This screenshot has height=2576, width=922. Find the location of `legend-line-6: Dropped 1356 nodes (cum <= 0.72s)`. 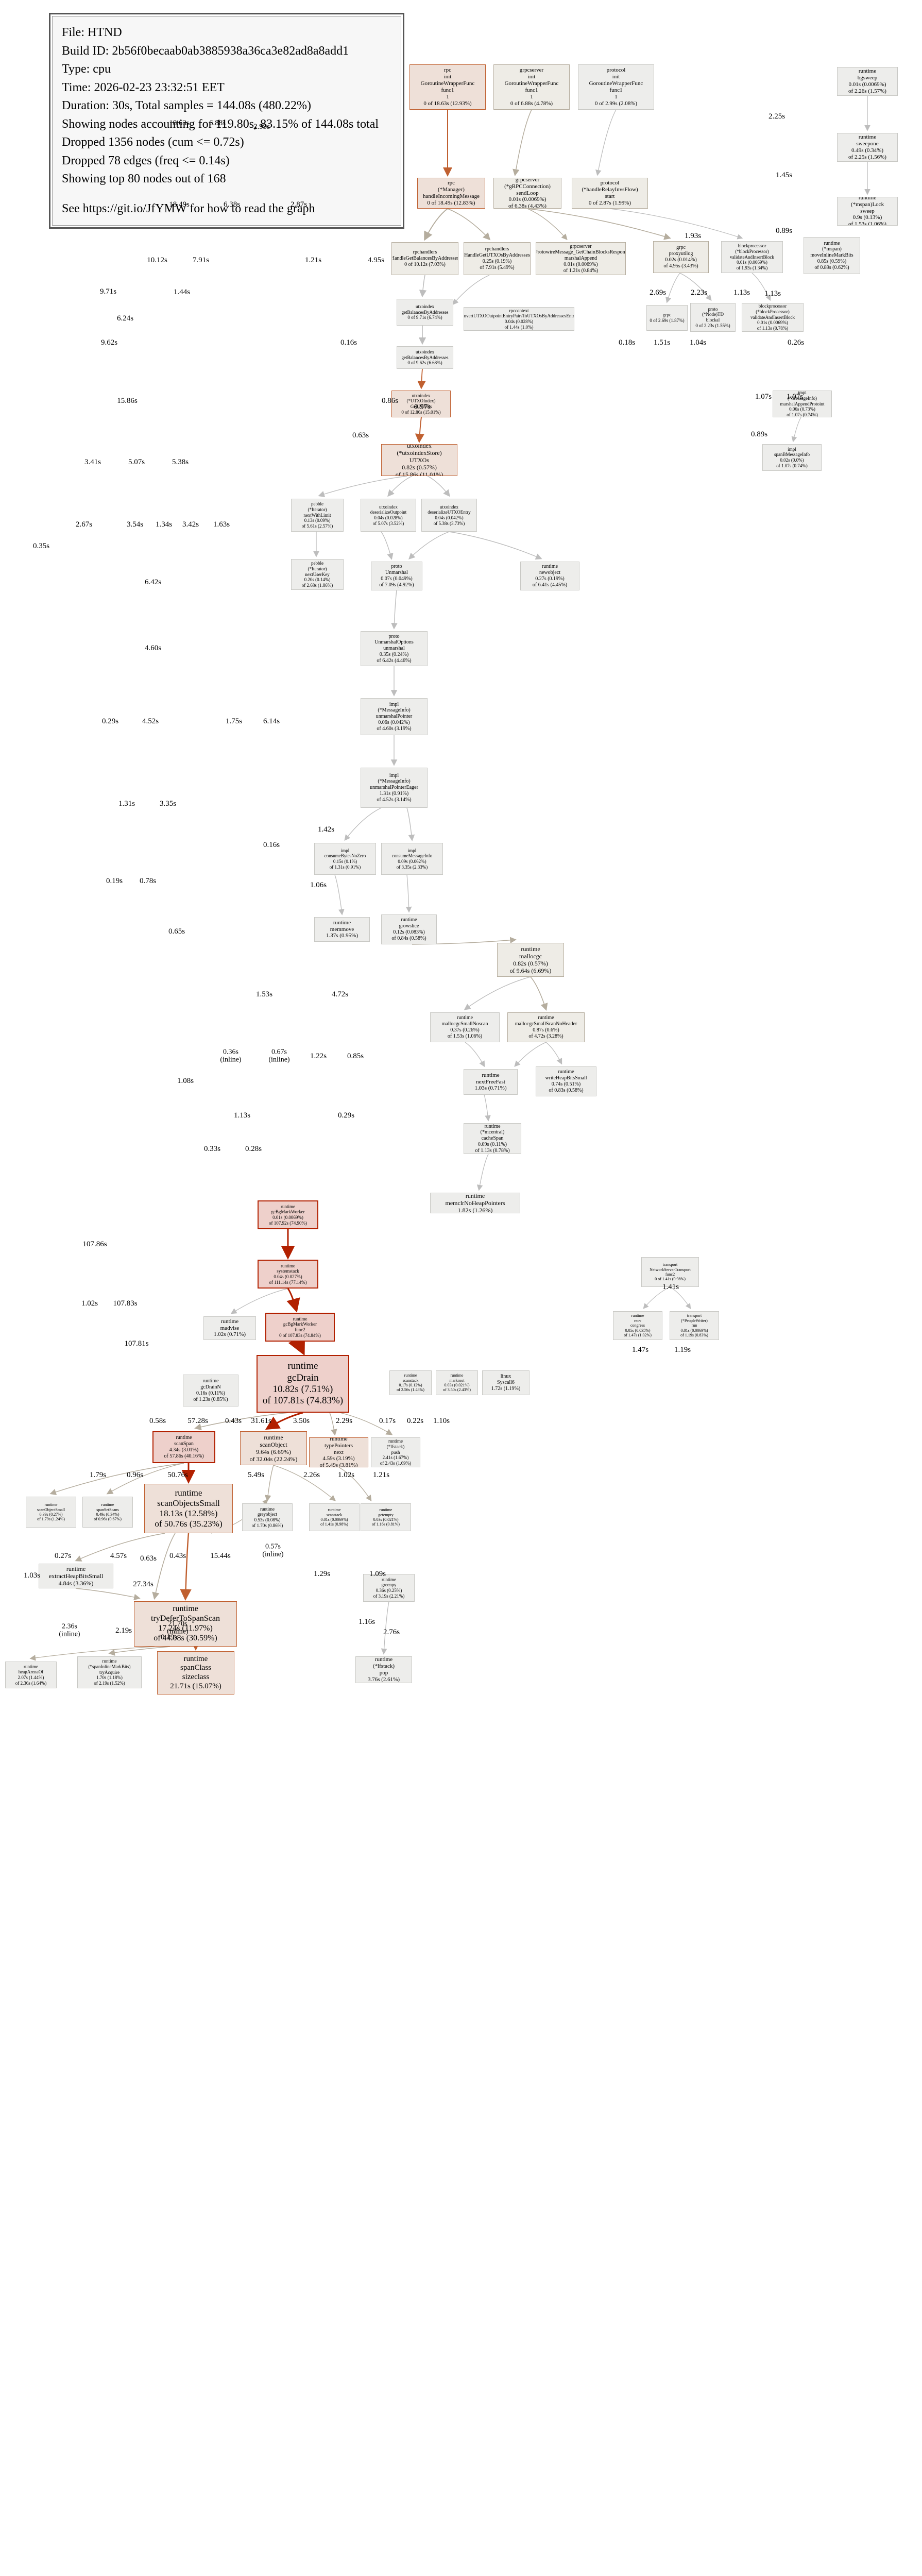

legend-line-6: Dropped 1356 nodes (cum <= 0.72s) is located at coordinates (153, 142).